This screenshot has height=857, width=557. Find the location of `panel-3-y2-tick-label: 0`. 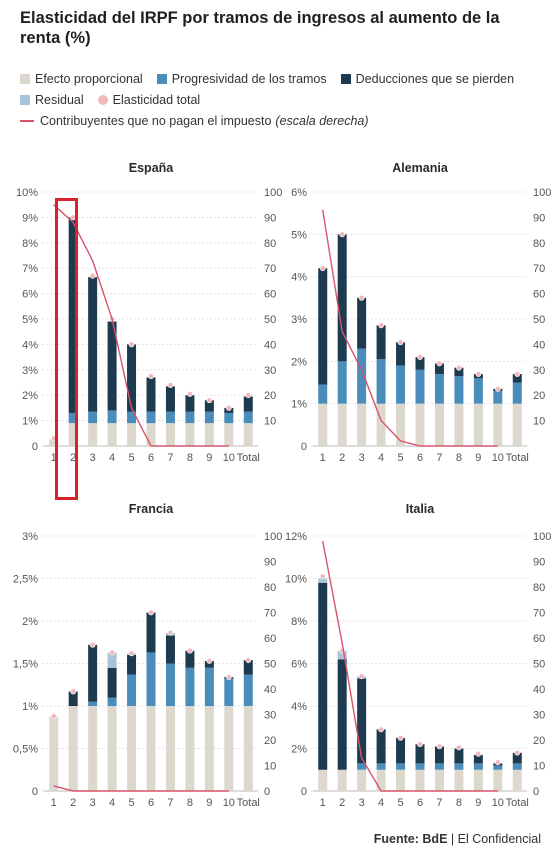

panel-3-y2-tick-label: 0 is located at coordinates (267, 792).